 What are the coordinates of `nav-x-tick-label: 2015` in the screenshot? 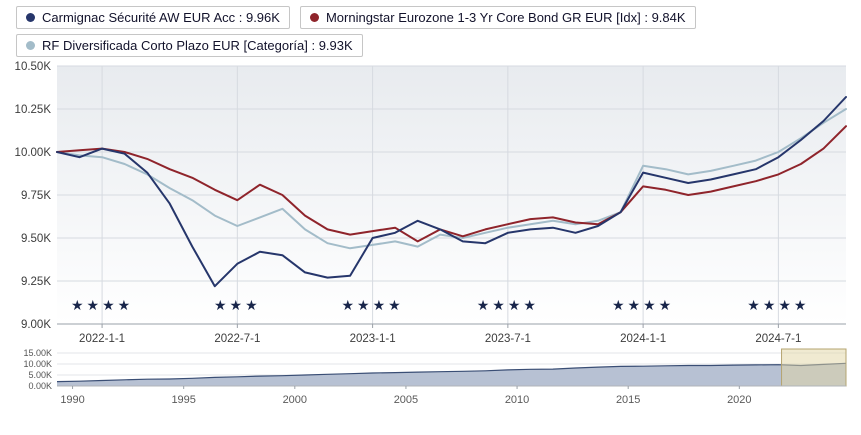 It's located at (628, 400).